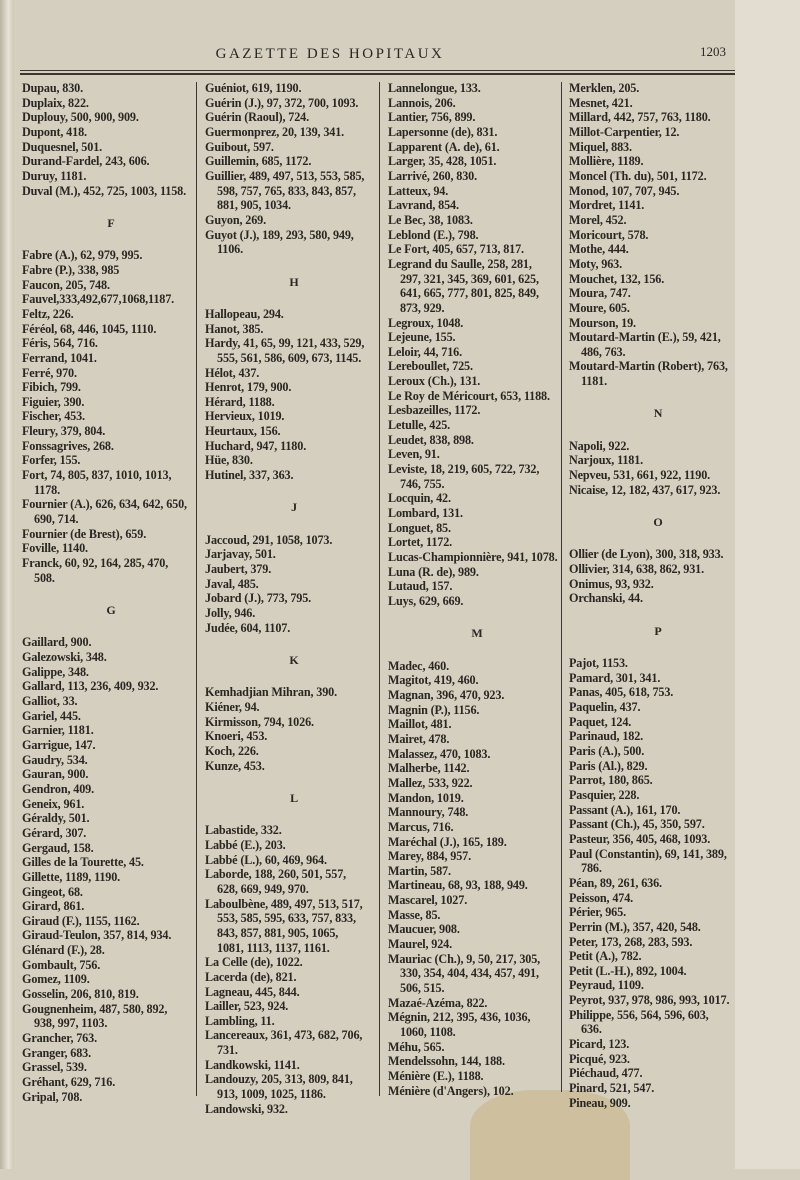 The image size is (800, 1180). Describe the element at coordinates (426, 600) in the screenshot. I see `entry-name-pages: Luys, 629, 669.` at that location.